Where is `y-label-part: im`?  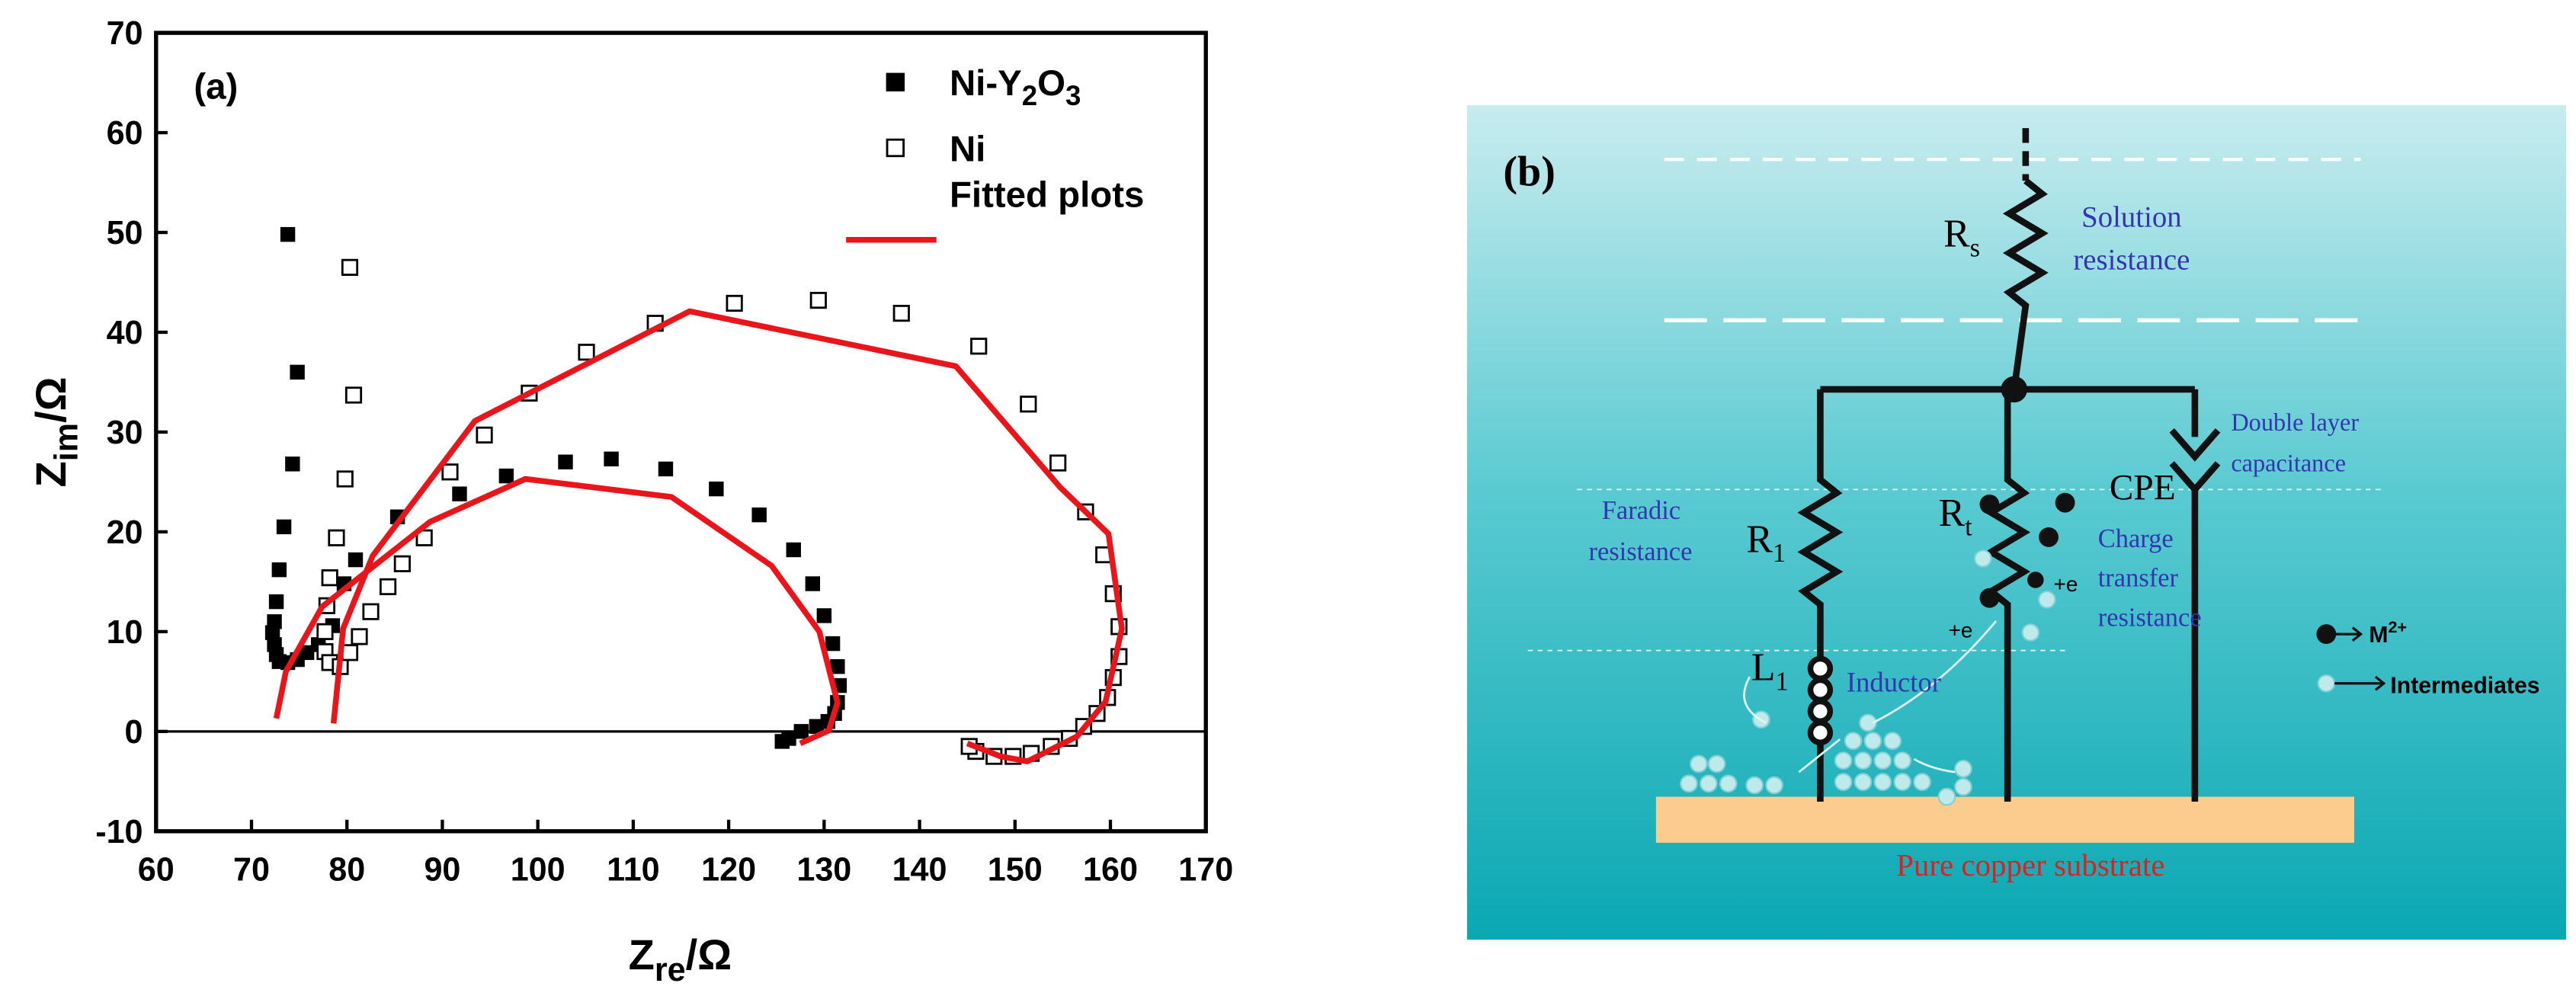 y-label-part: im is located at coordinates (66, 442).